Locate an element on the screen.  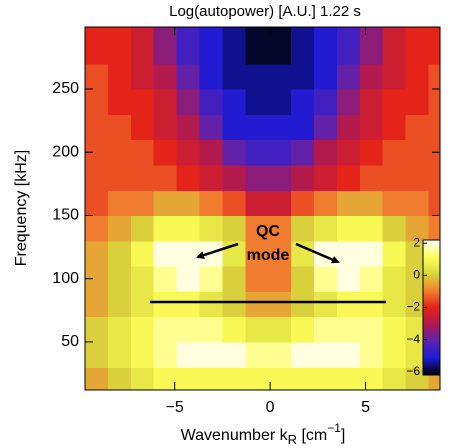
x-axis-label-part: ] is located at coordinates (343, 435).